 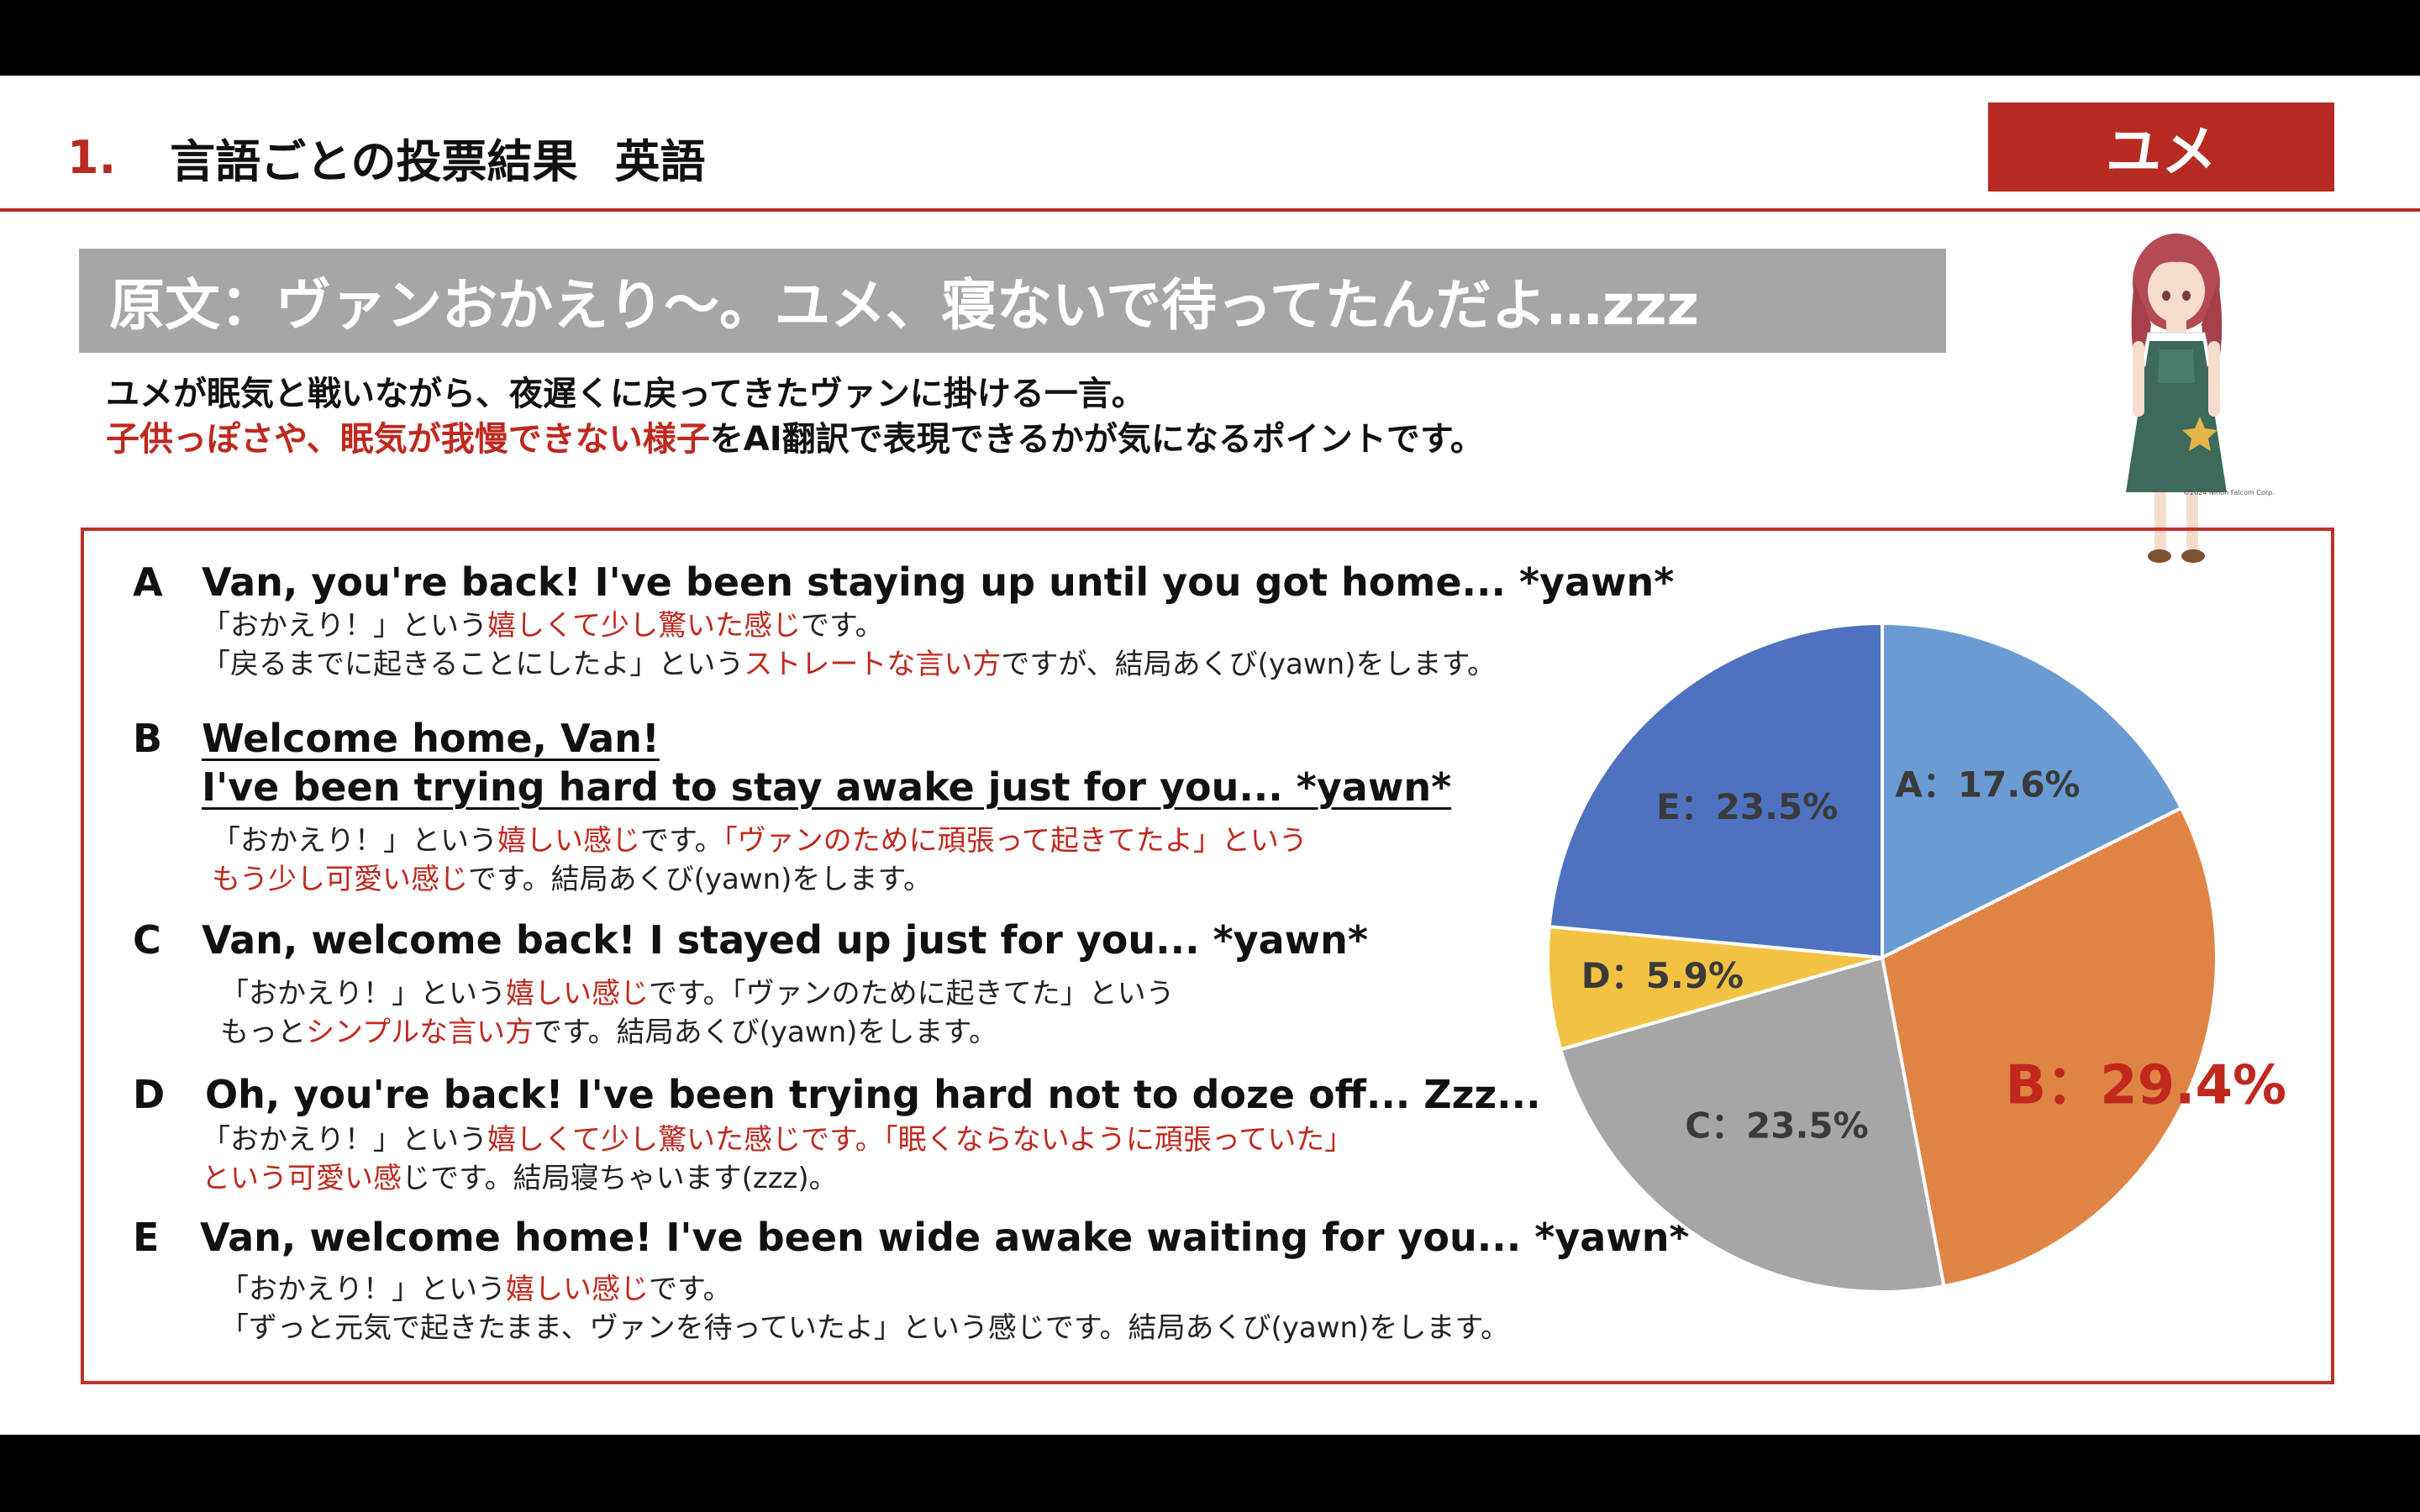 I want to click on option-letter: B, so click(x=148, y=738).